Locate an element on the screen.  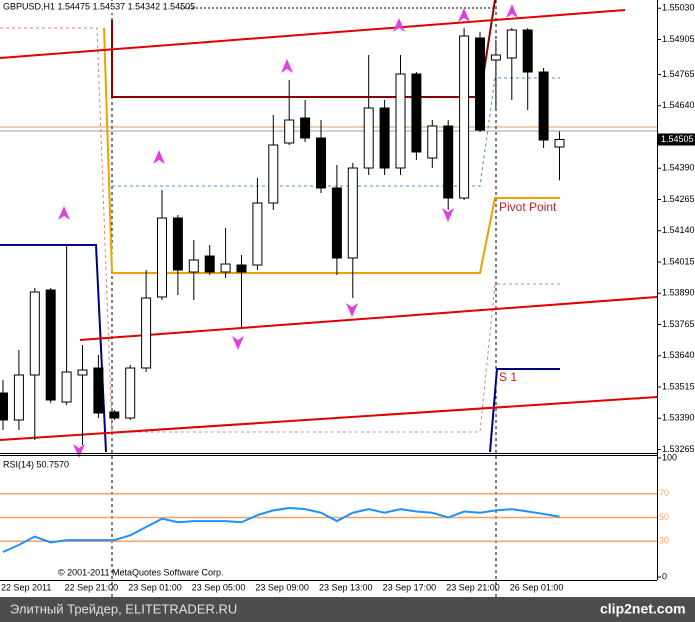
x-tick-label: 23 Sep 09:00 is located at coordinates (282, 587).